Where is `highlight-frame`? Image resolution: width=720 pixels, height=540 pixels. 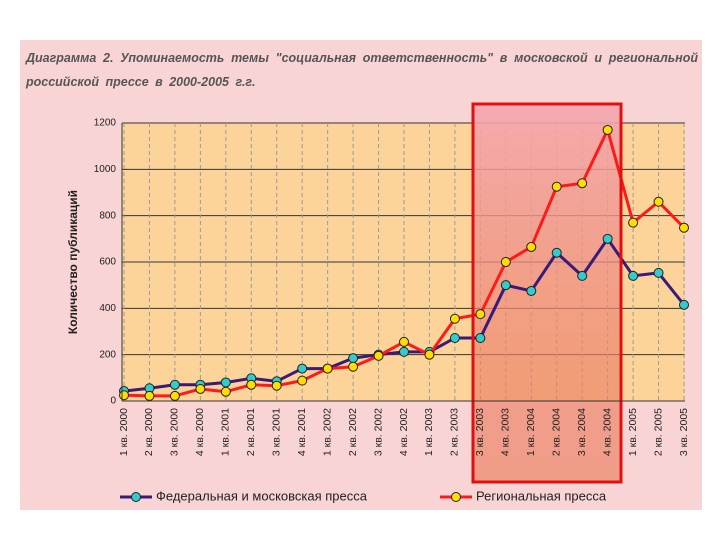
highlight-frame is located at coordinates (547, 293).